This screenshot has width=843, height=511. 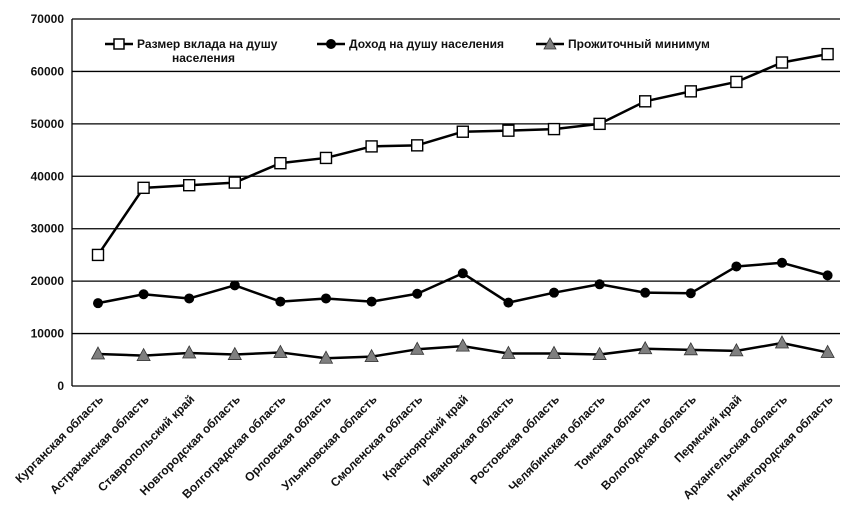 What do you see at coordinates (639, 44) in the screenshot?
I see `legend-label-minimum: Прожиточный минимум` at bounding box center [639, 44].